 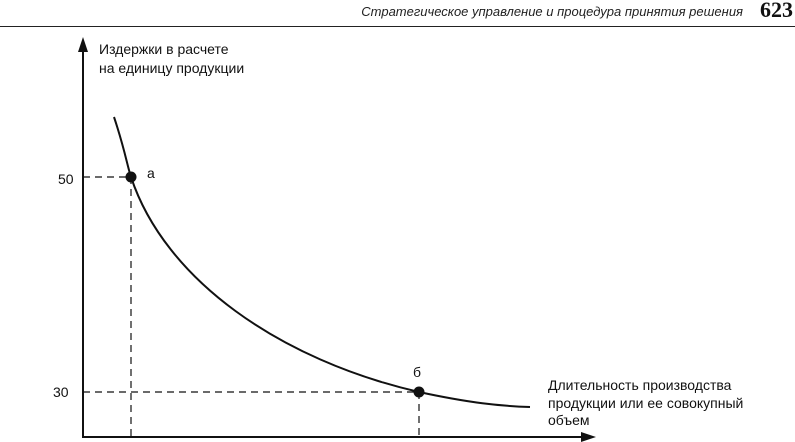 I want to click on y-tick-30: 30, so click(x=61, y=392).